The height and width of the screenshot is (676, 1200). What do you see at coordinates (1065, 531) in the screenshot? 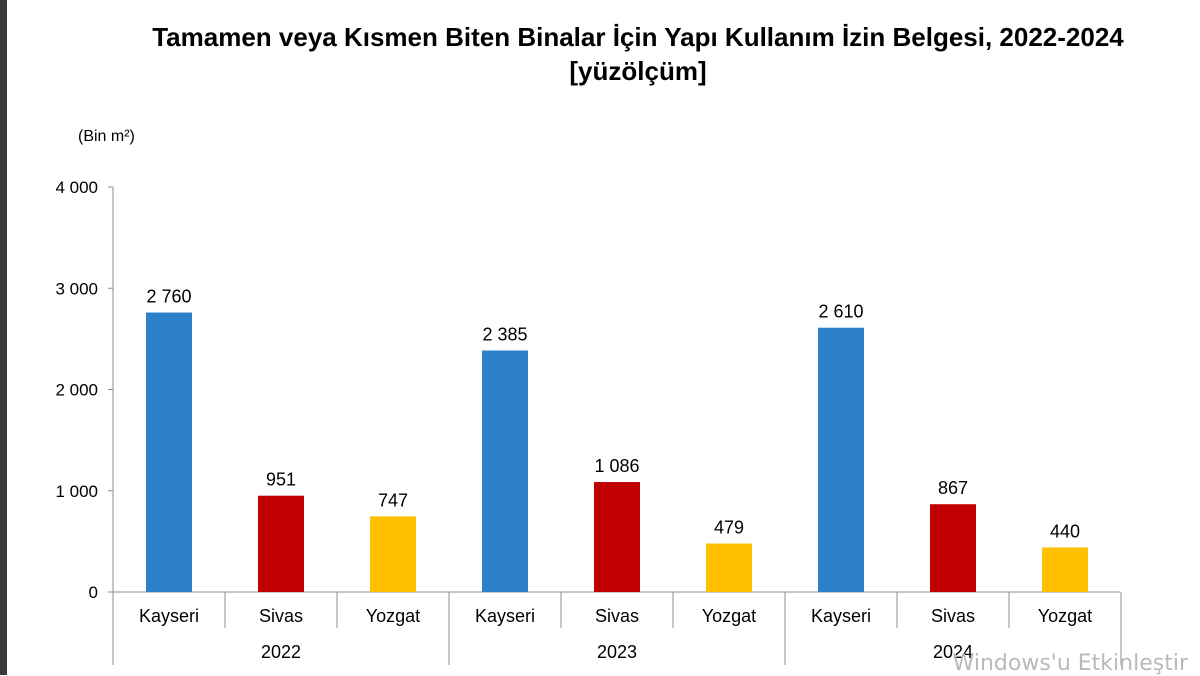
I see `data-label: 440` at bounding box center [1065, 531].